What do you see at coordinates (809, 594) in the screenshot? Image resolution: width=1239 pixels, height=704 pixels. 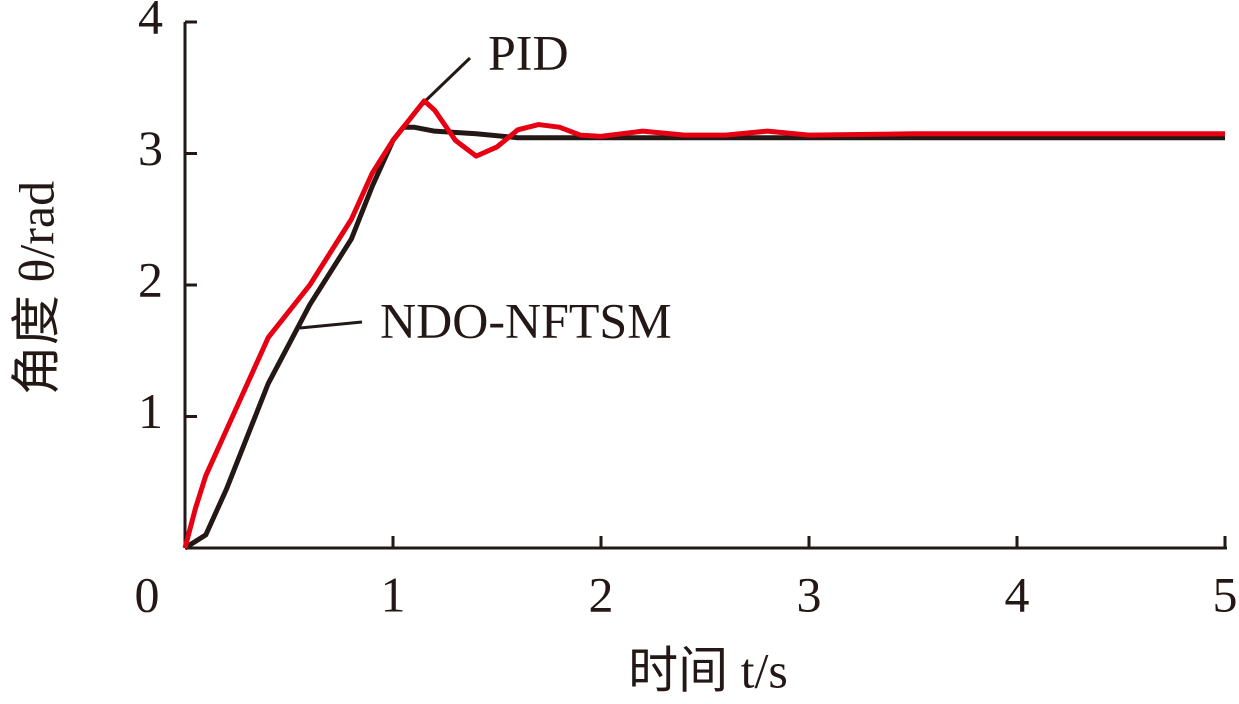 I see `x-tick-label: 3` at bounding box center [809, 594].